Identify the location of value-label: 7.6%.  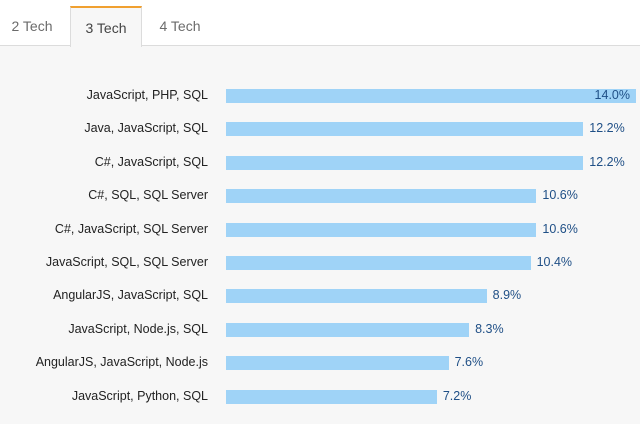
(469, 362).